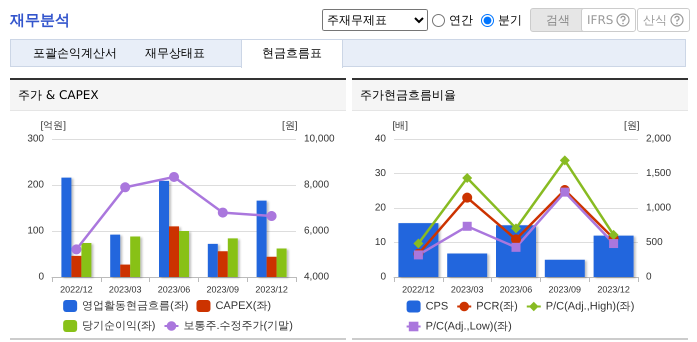 The image size is (697, 342). I want to click on y2-tick-label: 0, so click(649, 277).